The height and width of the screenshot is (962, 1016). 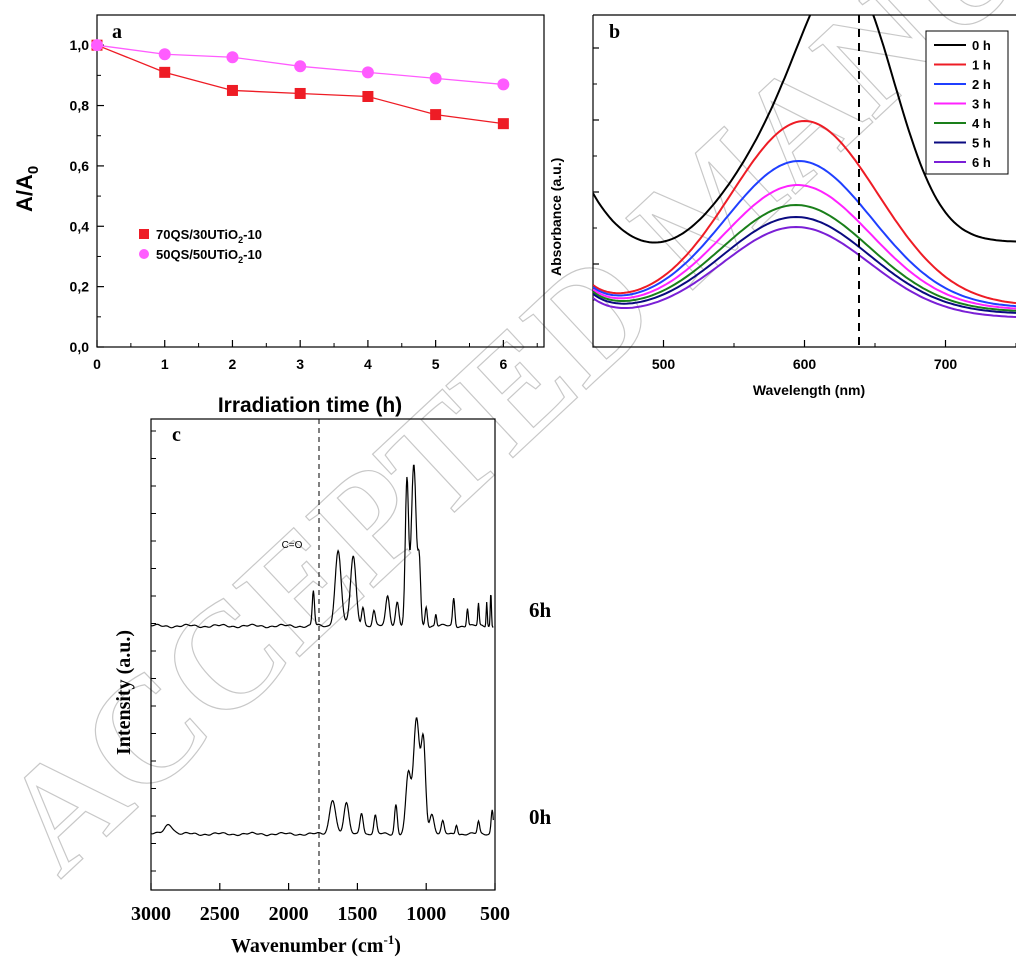 What do you see at coordinates (315, 356) in the screenshot?
I see `panel-a-x-ticks: 0 1 2 3 4 5 6` at bounding box center [315, 356].